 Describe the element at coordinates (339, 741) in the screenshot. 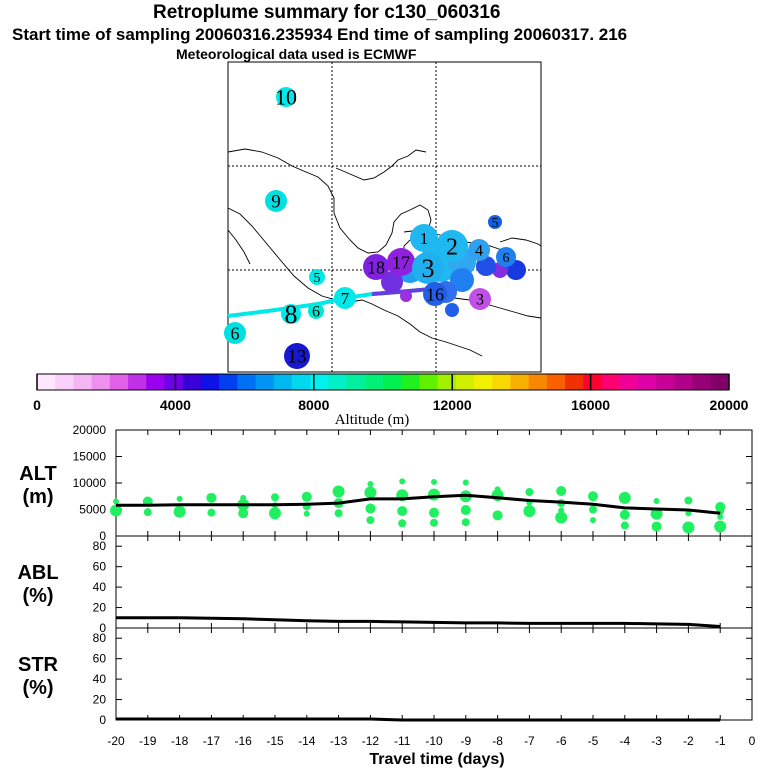

I see `x-tick-label: -13` at that location.